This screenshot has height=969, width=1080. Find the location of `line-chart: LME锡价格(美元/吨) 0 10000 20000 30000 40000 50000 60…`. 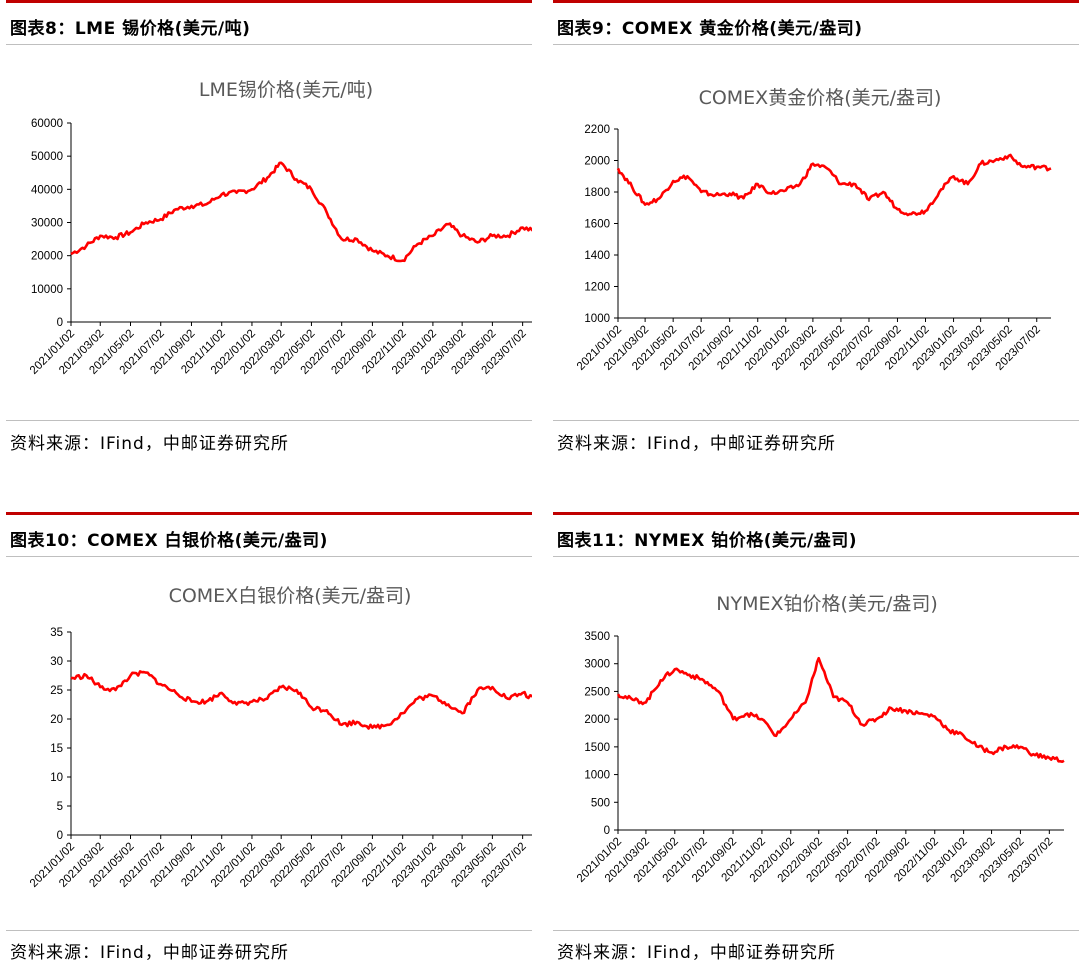

line-chart: LME锡价格(美元/吨) 0 10000 20000 30000 40000 50000 60… is located at coordinates (280, 228).